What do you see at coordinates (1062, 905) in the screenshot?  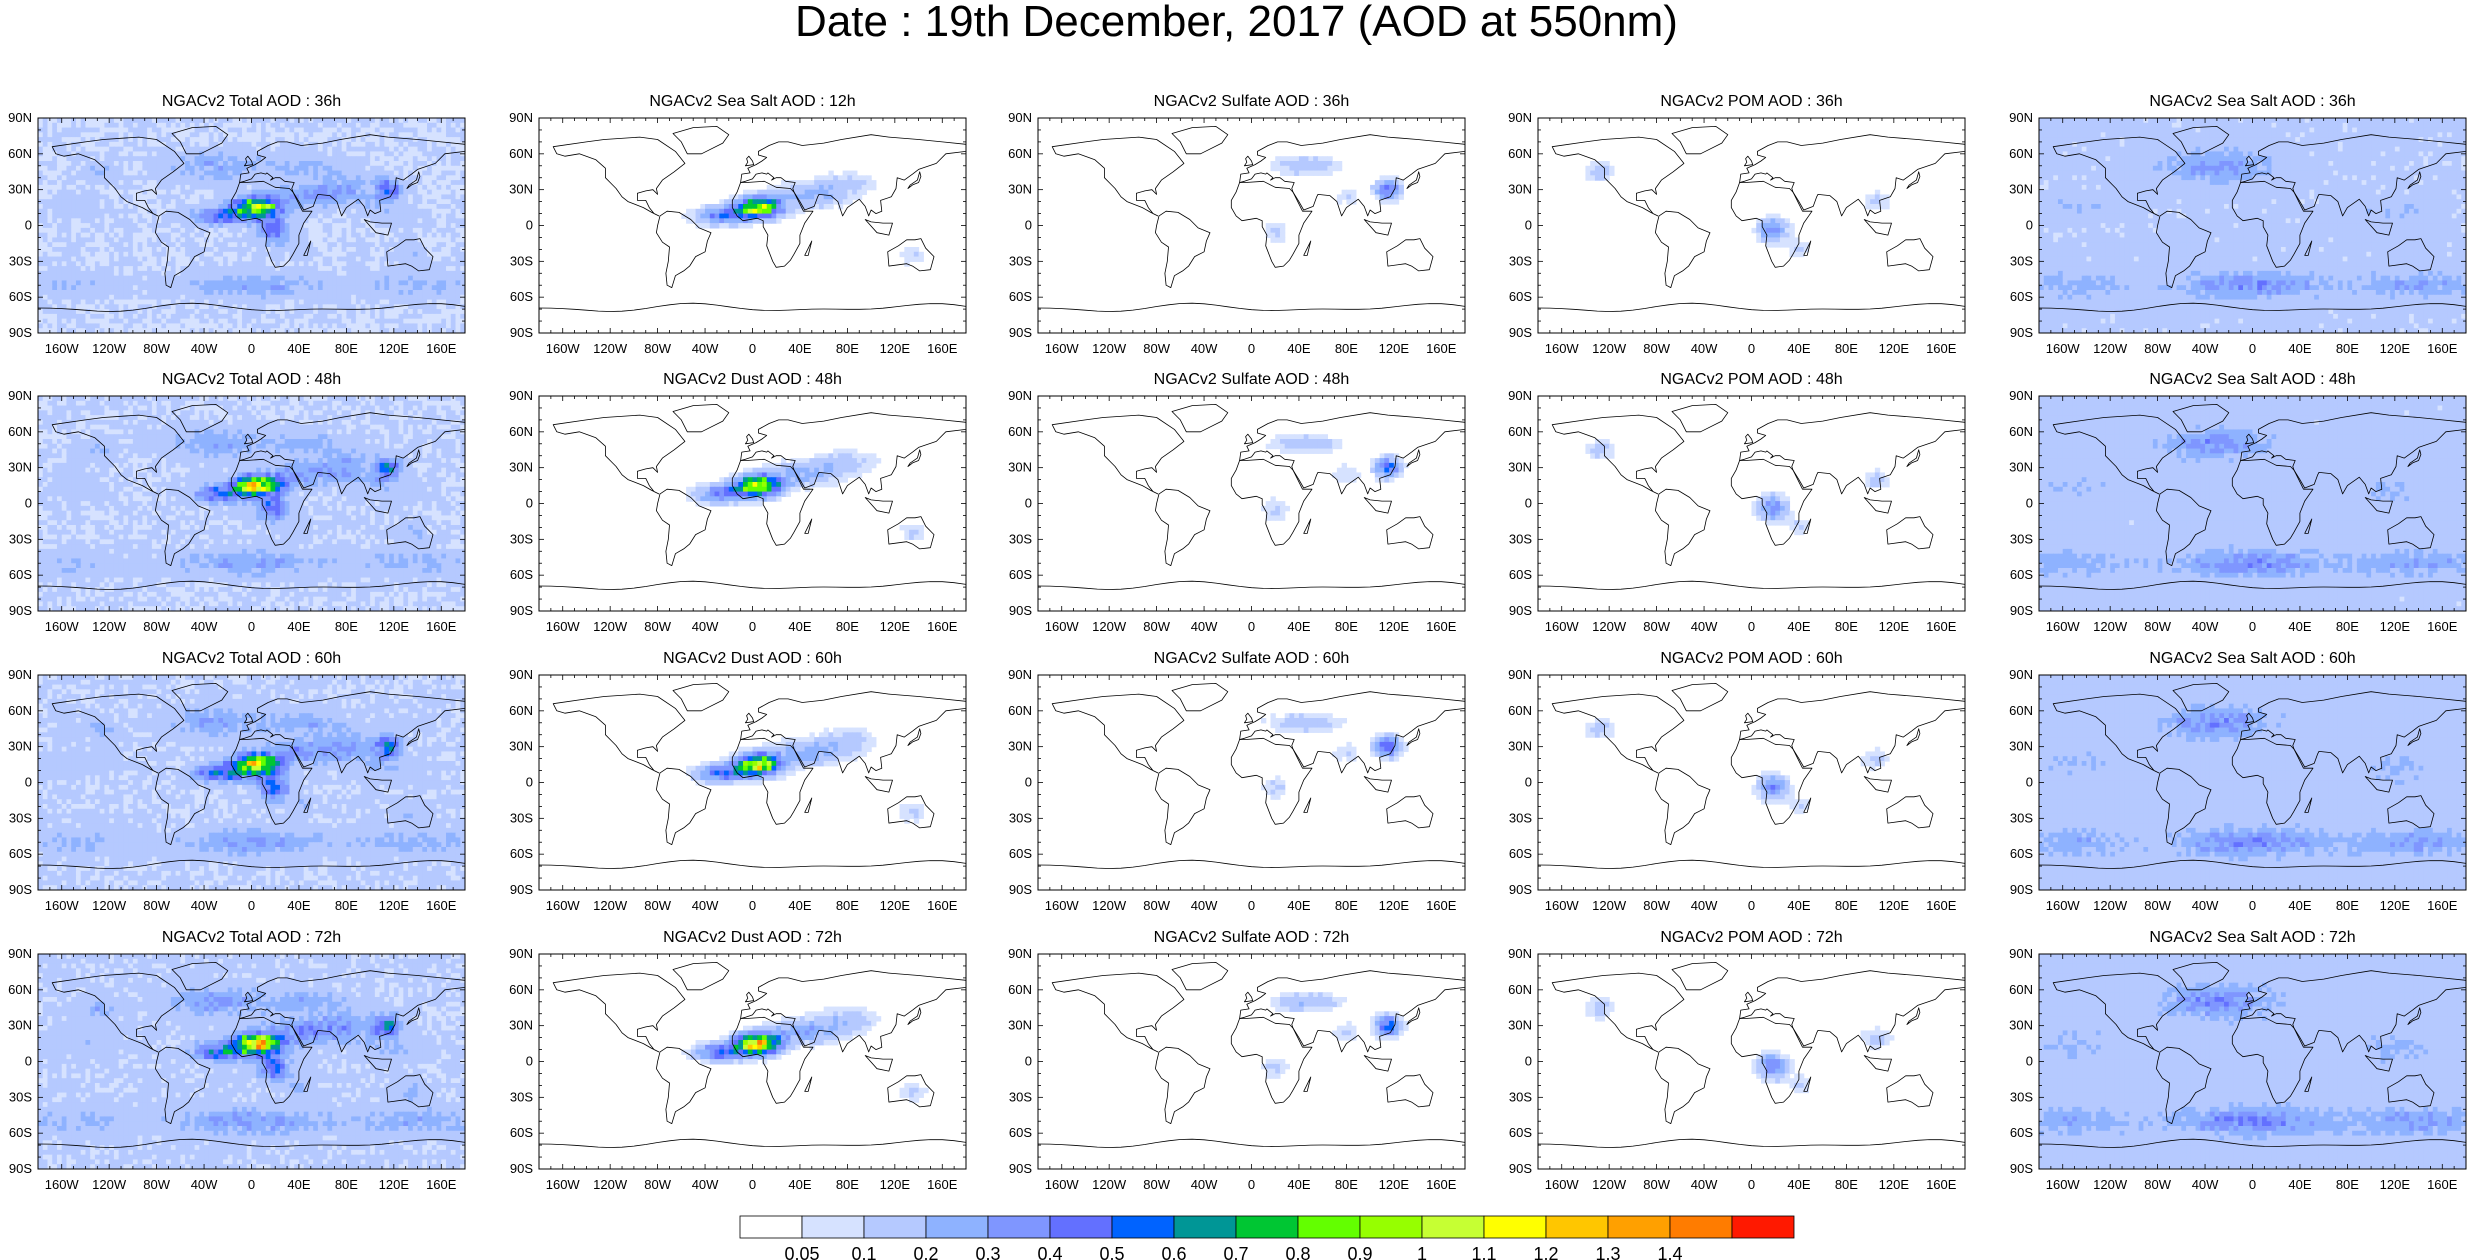 I see `lon-tick-label: 160W` at bounding box center [1062, 905].